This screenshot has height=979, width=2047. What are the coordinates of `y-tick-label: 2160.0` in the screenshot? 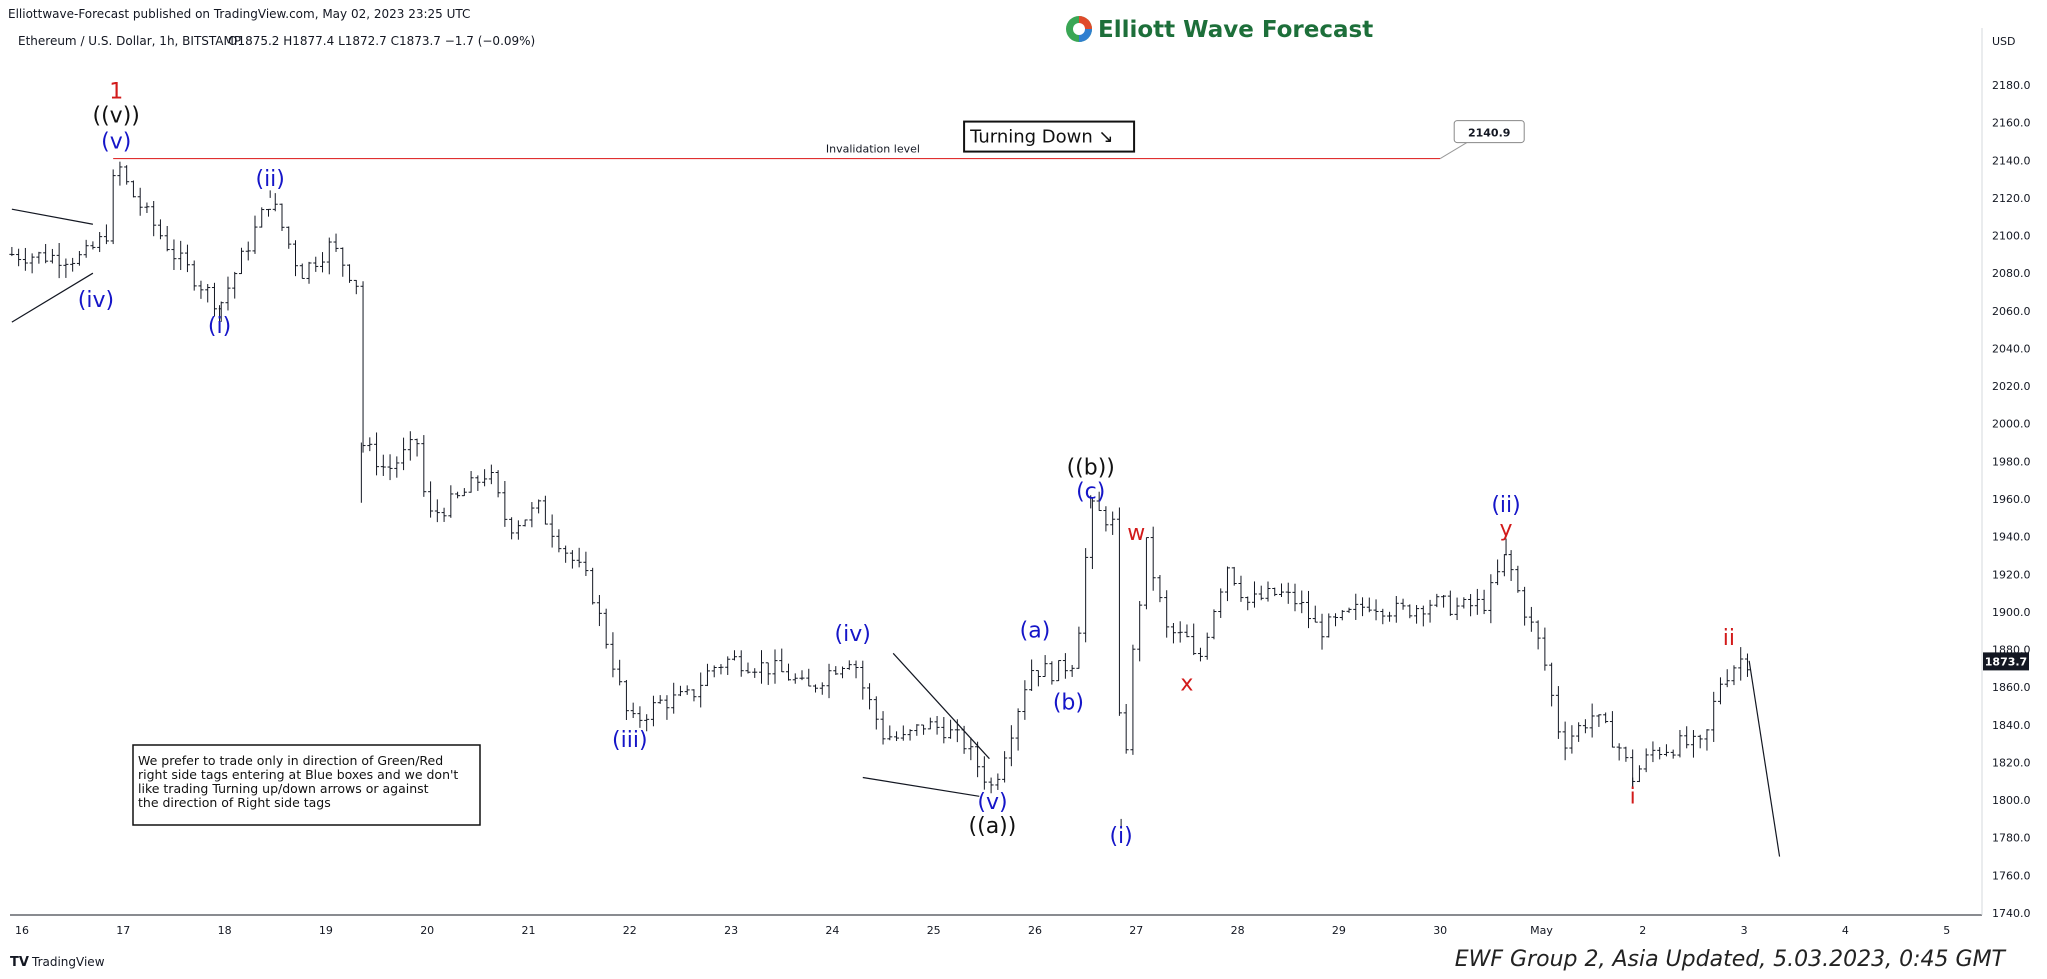 It's located at (2011, 123).